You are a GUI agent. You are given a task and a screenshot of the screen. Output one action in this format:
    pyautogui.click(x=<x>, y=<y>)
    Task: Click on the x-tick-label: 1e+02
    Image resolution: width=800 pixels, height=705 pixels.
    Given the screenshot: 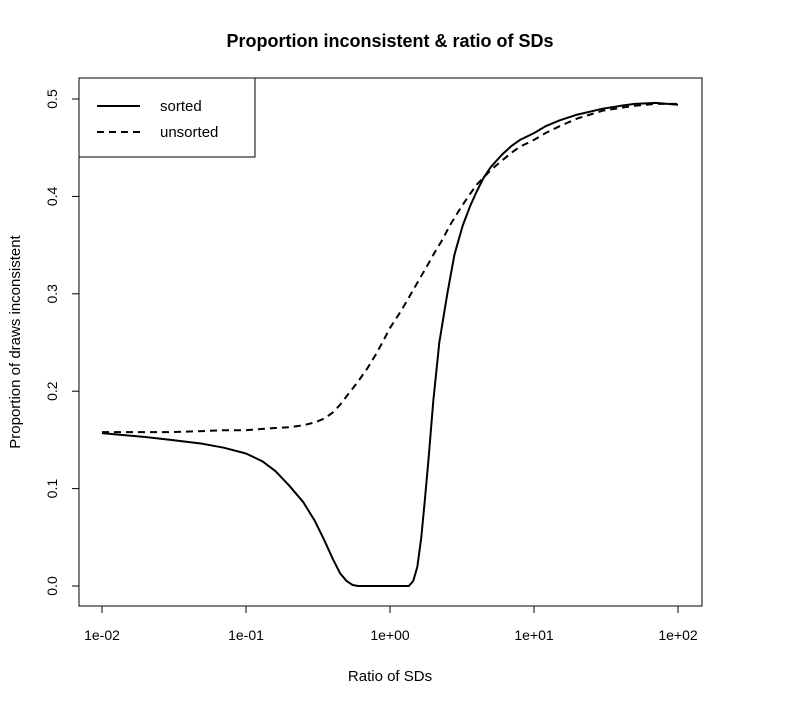 What is the action you would take?
    pyautogui.click(x=678, y=635)
    